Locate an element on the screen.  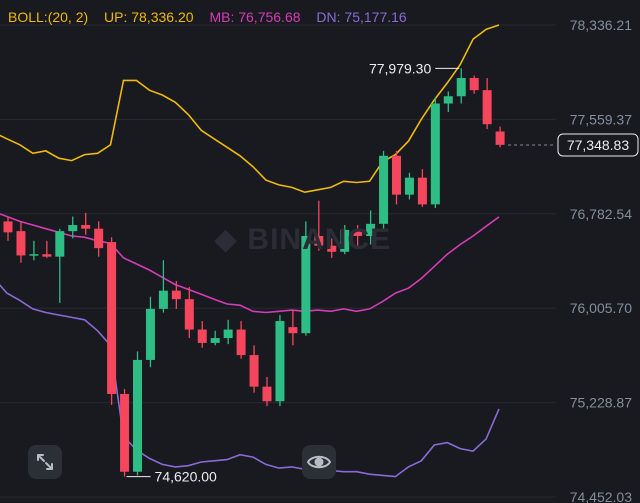
y-tick-label: 74,452.03 is located at coordinates (601, 496).